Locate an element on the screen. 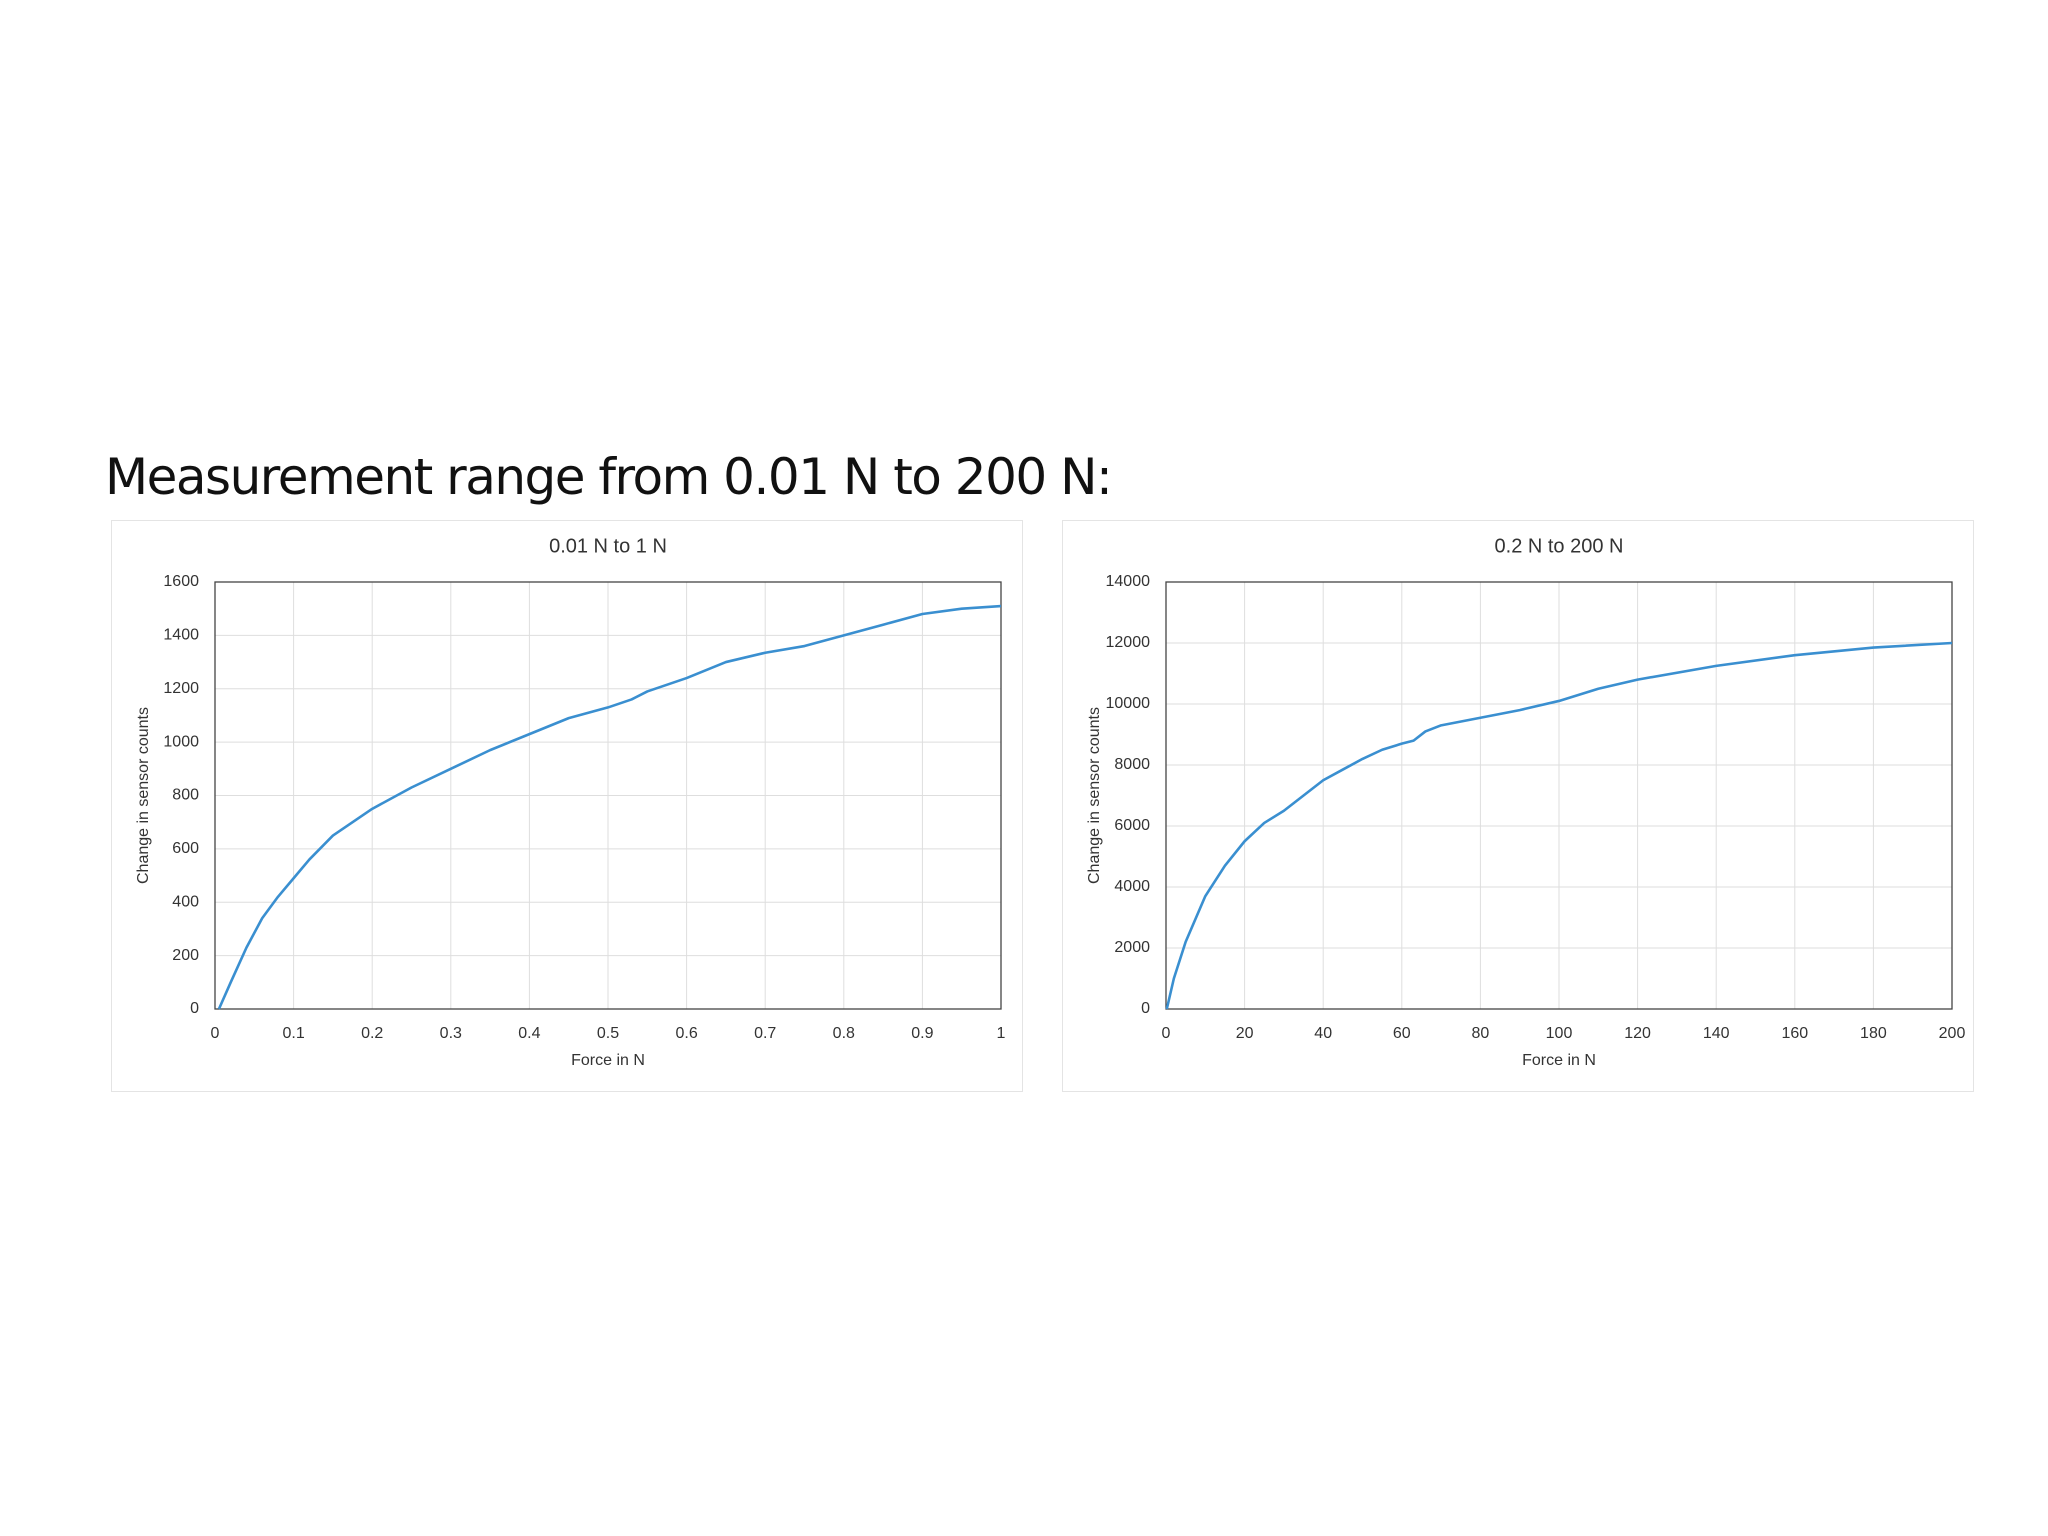 The width and height of the screenshot is (2048, 1536). y-tick-label: 4000 is located at coordinates (1132, 886).